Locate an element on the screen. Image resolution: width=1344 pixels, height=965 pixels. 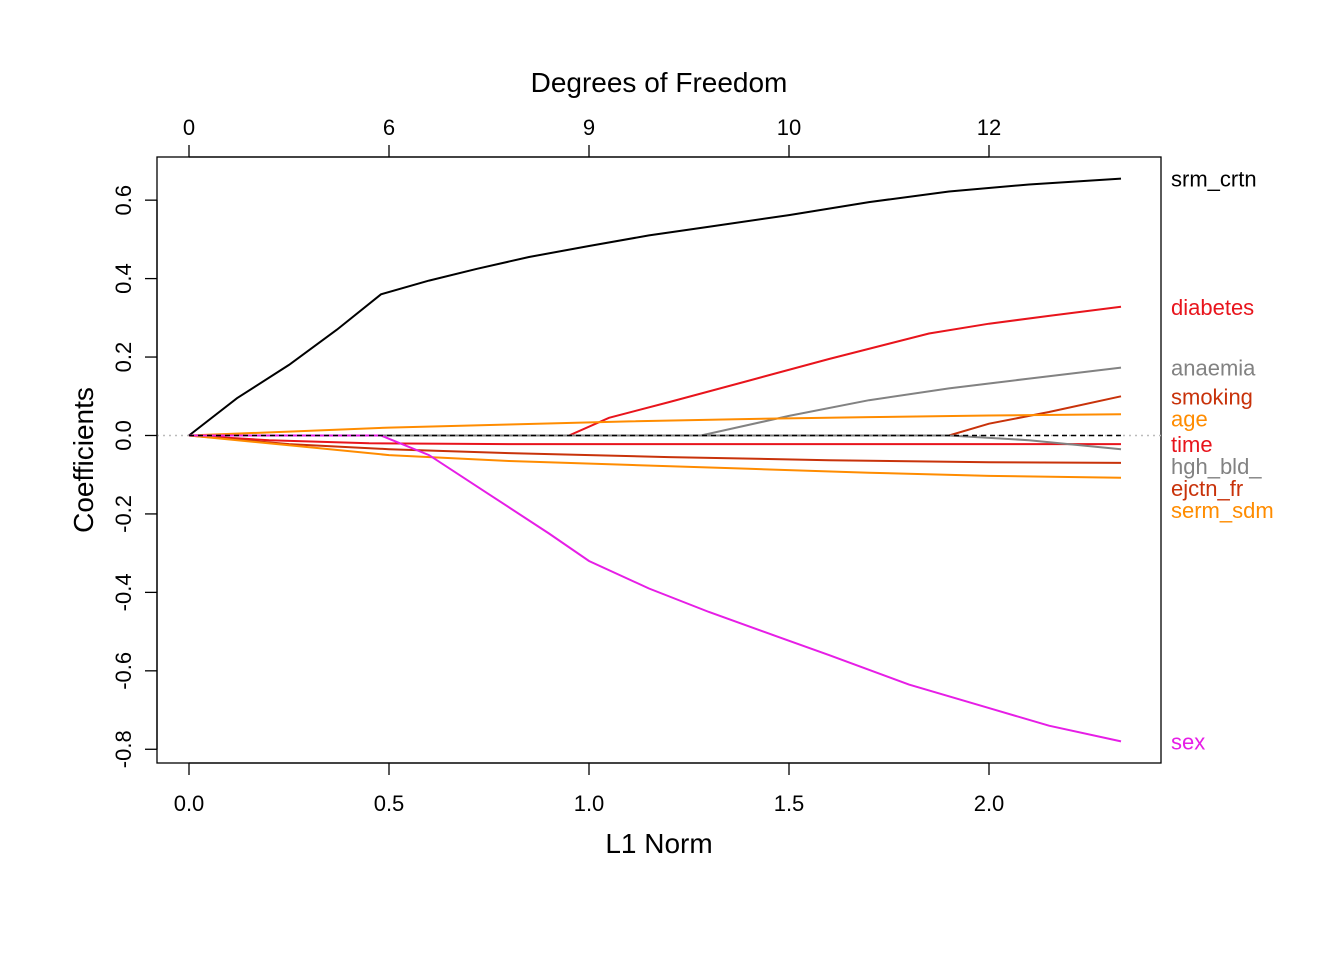
top-axis-title: Degrees of Freedom is located at coordinates (659, 82).